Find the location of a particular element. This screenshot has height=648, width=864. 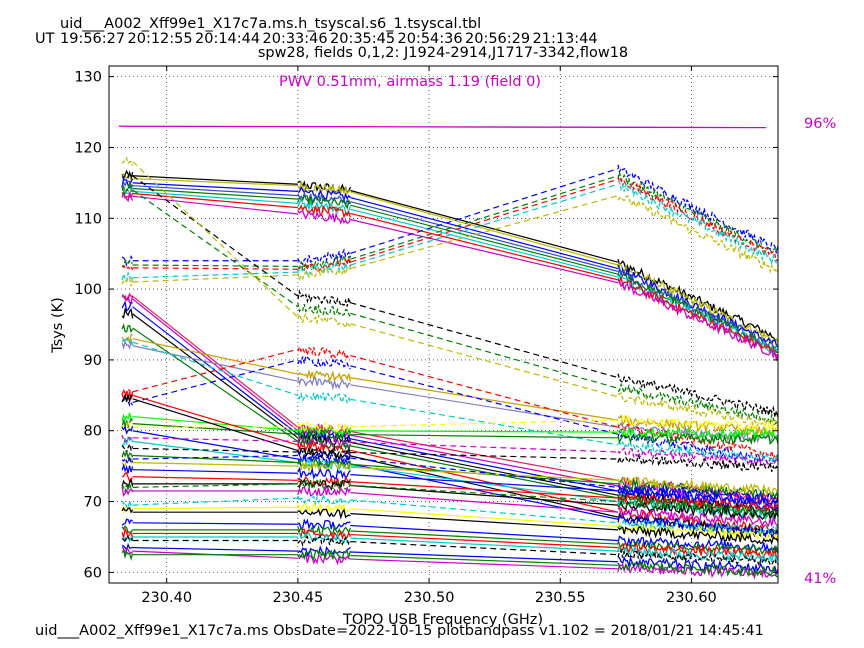

ut-time-label: 20:12:55 is located at coordinates (160, 39).